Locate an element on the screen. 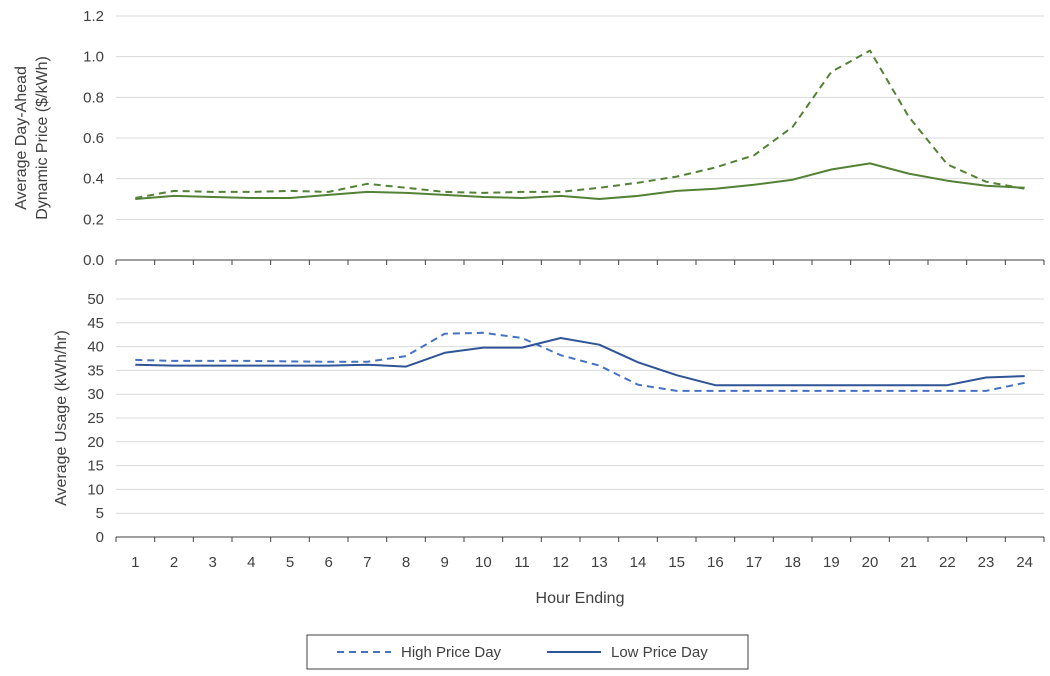 This screenshot has height=676, width=1050. price-ylabel-line: Dynamic Price ($/kWh) is located at coordinates (42, 138).